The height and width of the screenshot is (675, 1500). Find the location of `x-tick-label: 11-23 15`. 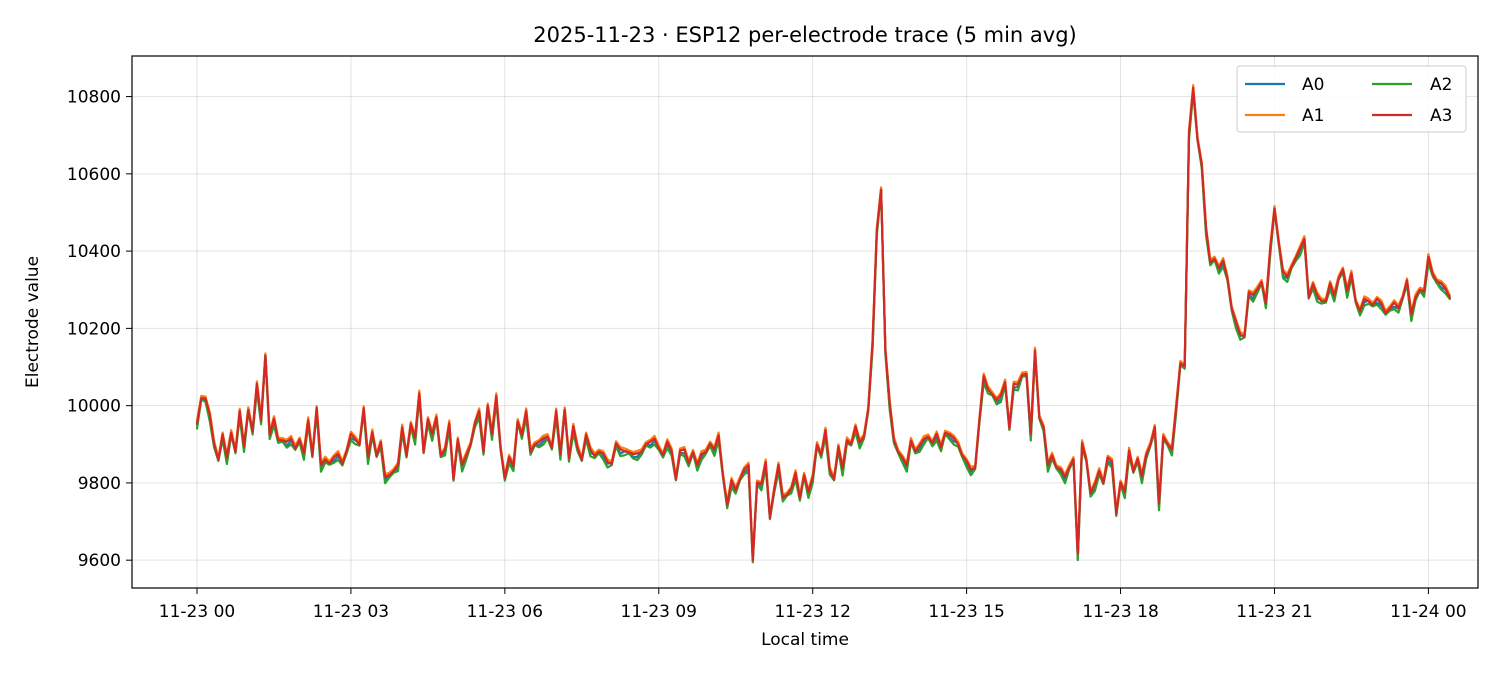

x-tick-label: 11-23 15 is located at coordinates (966, 612).